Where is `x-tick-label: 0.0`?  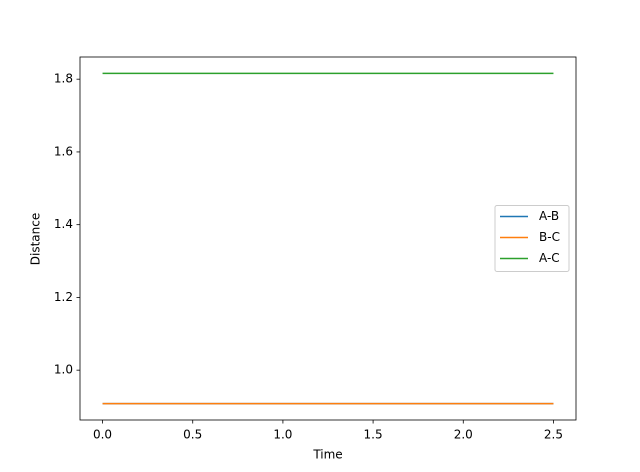 x-tick-label: 0.0 is located at coordinates (102, 435).